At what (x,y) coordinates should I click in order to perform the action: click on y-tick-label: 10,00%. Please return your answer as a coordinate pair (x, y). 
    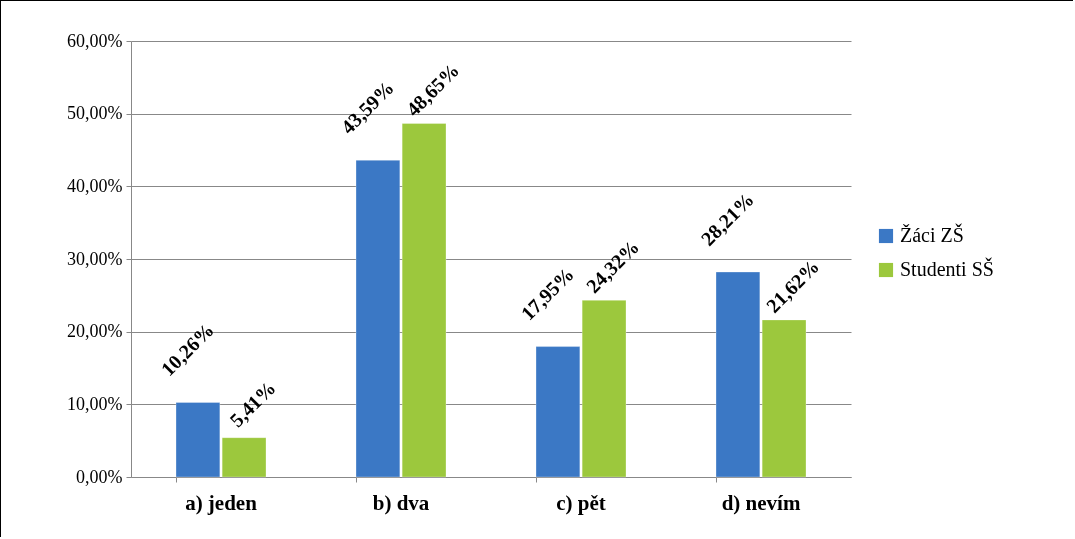
    Looking at the image, I should click on (95, 403).